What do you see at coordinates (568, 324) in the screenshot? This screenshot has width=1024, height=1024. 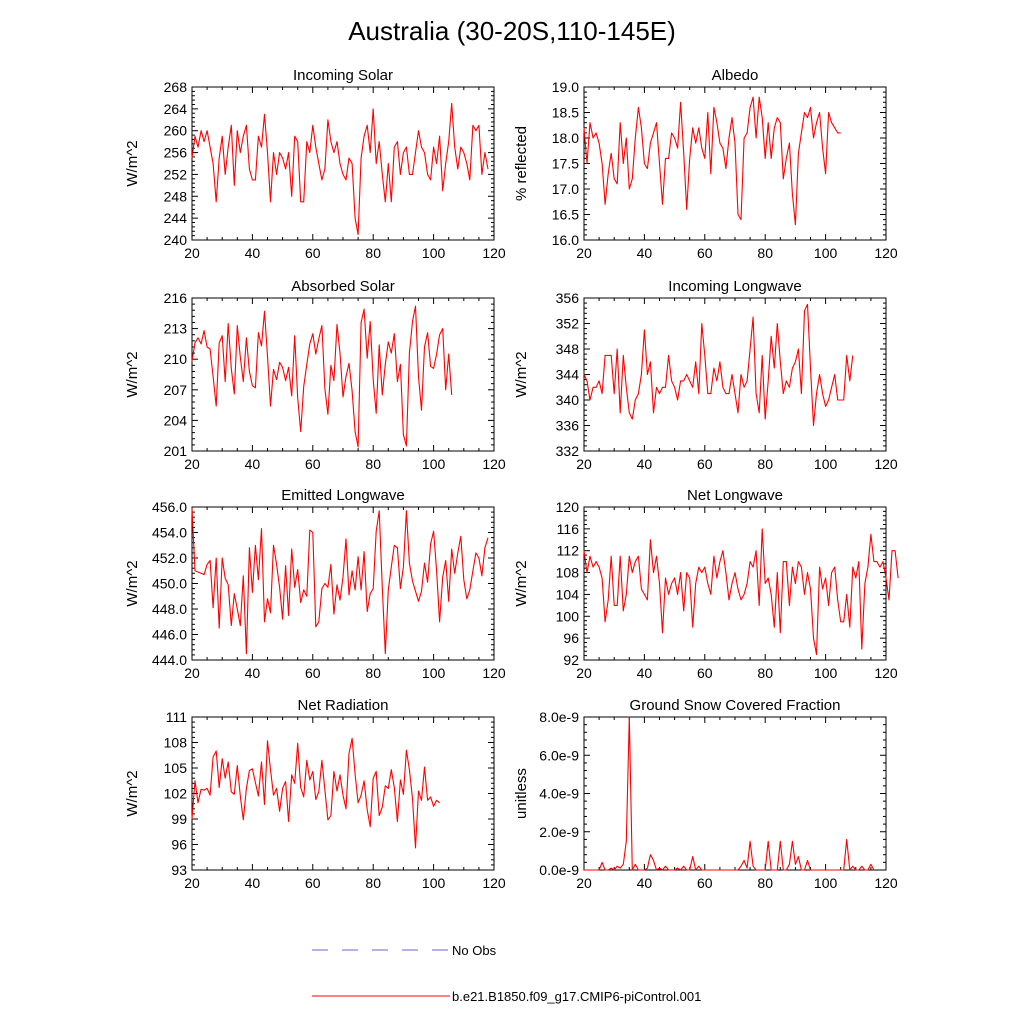 I see `incoming-longwave-y-tick-label: 352` at bounding box center [568, 324].